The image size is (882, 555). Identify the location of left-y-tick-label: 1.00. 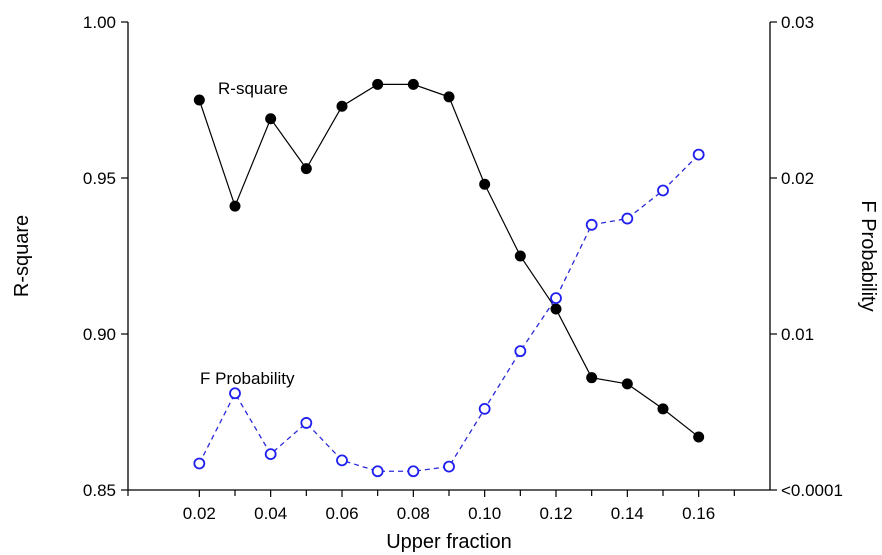
(99, 22).